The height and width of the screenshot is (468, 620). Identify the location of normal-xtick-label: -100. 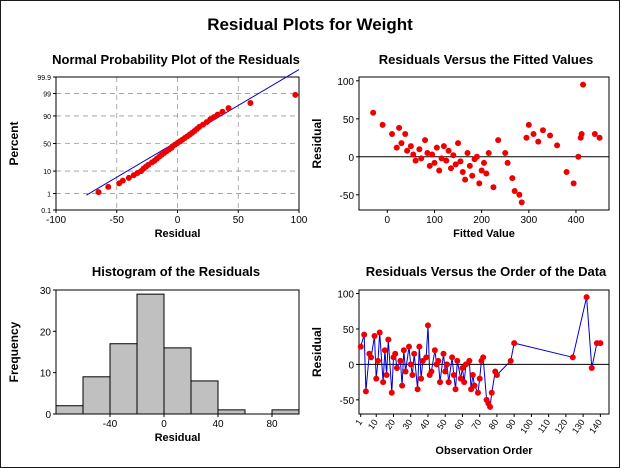
(56, 220).